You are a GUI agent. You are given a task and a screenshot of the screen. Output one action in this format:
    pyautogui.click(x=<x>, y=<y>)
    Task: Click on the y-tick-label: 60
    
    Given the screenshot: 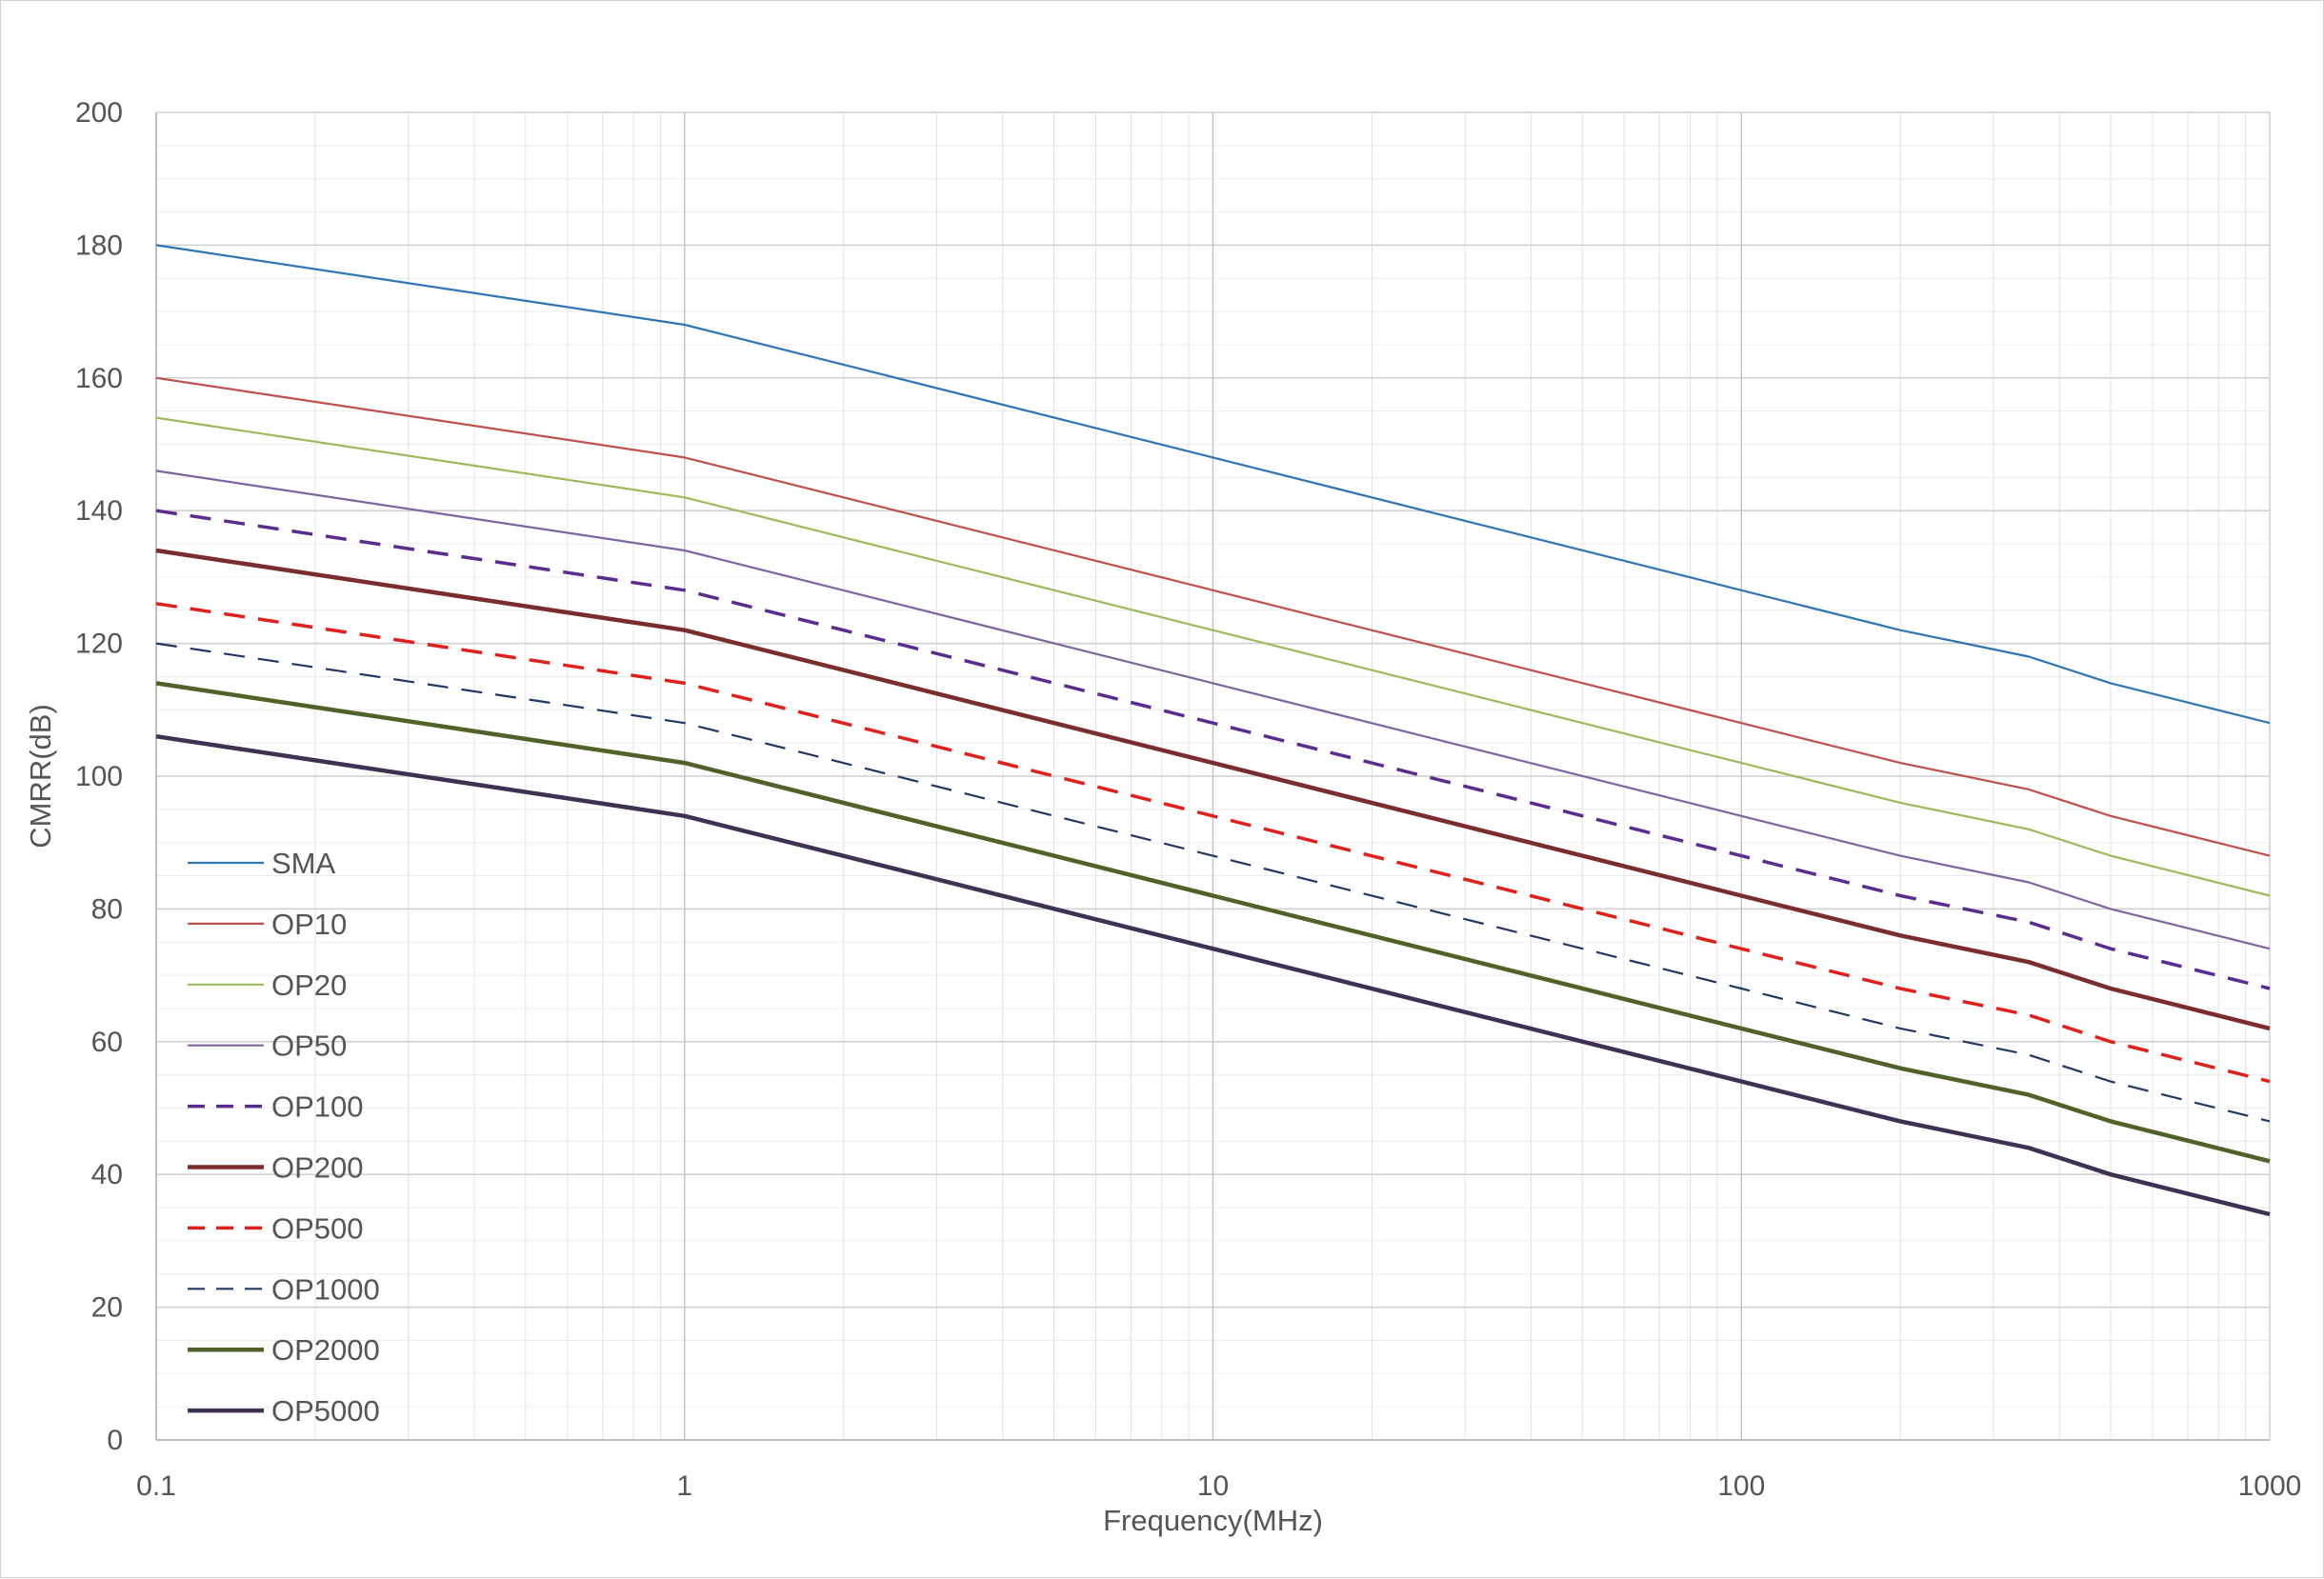 What is the action you would take?
    pyautogui.click(x=107, y=1042)
    